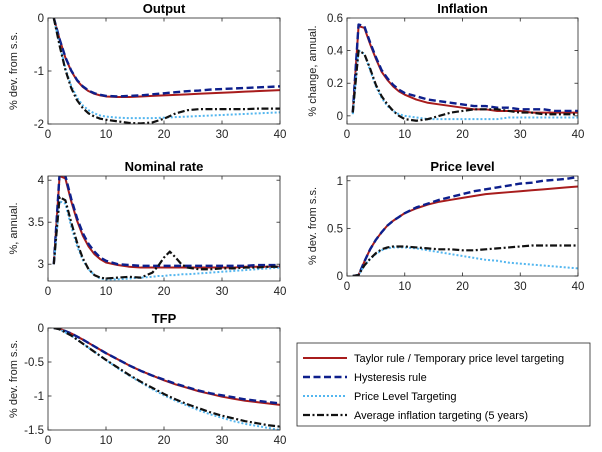  Describe the element at coordinates (313, 70) in the screenshot. I see `y-axis-label: % change, annual.` at that location.